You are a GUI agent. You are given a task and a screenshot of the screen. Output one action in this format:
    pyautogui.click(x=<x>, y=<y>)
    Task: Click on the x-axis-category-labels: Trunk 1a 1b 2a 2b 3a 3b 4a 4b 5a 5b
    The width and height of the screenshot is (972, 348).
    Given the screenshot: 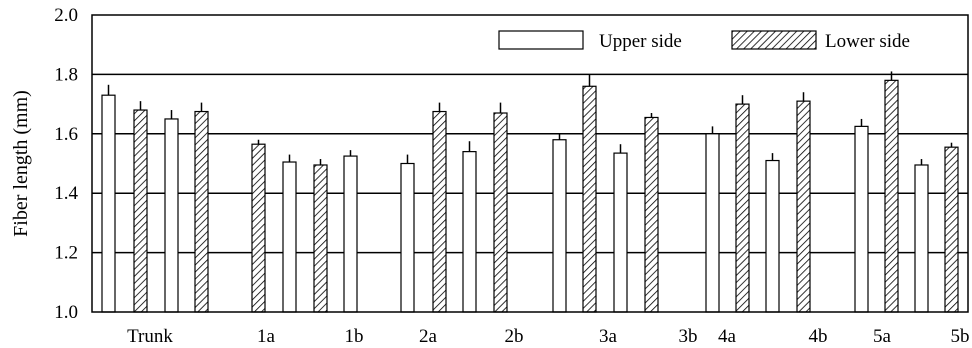 What is the action you would take?
    pyautogui.click(x=548, y=336)
    